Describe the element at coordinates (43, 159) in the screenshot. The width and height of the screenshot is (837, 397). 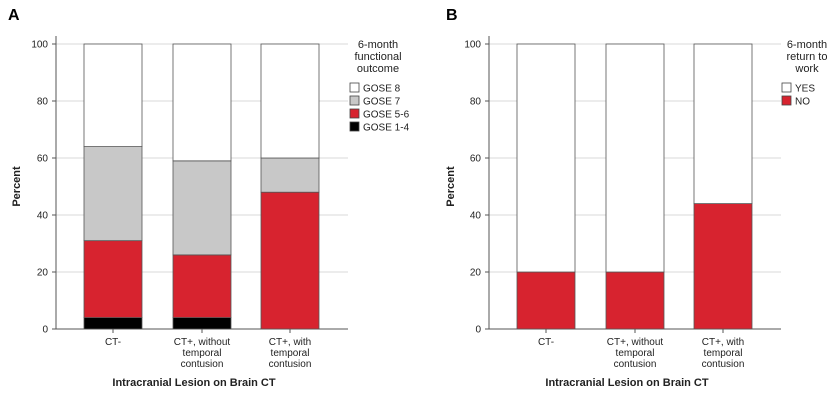
I see `panel-a-y-tick-label: 60` at that location.